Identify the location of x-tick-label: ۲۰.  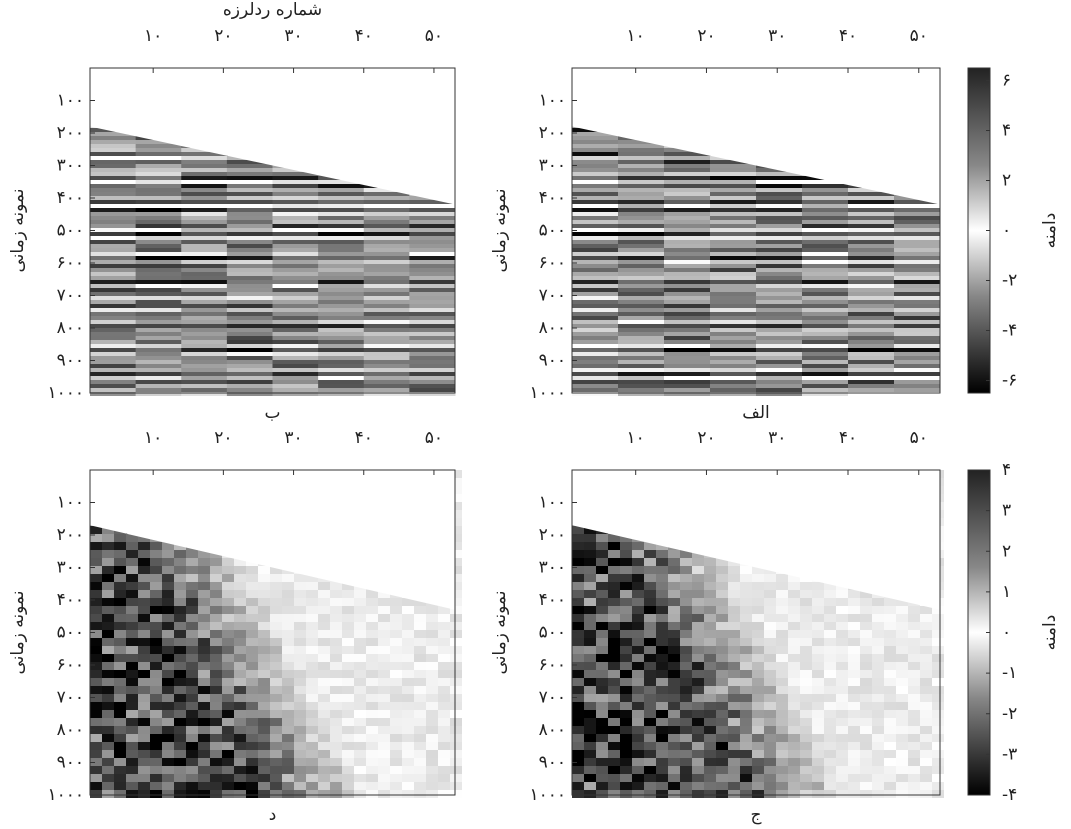
(223, 36).